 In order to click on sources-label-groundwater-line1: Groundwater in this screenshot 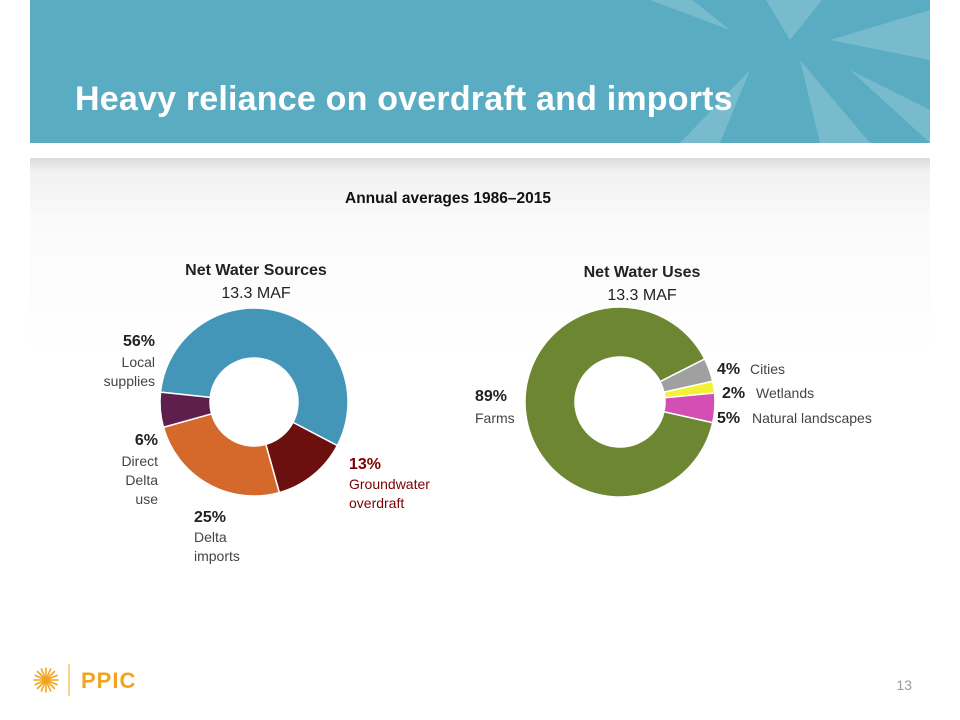, I will do `click(389, 484)`.